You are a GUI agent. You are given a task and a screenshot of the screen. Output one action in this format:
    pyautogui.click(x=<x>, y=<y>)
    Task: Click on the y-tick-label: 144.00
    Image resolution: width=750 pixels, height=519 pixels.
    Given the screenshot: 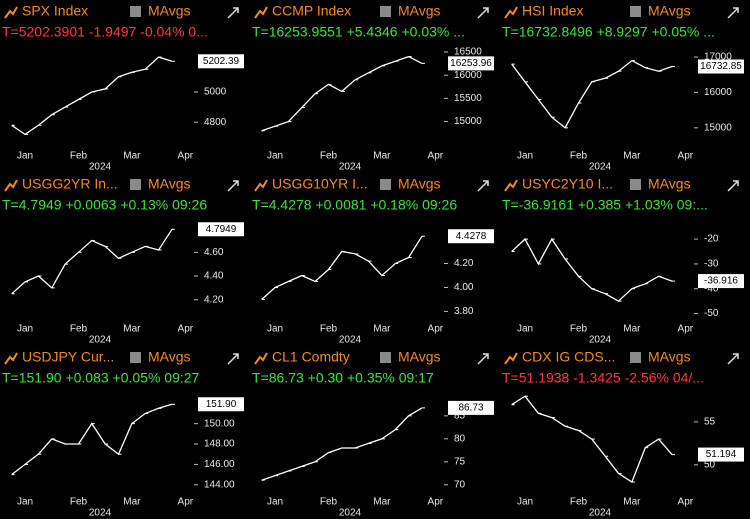 What is the action you would take?
    pyautogui.click(x=219, y=484)
    